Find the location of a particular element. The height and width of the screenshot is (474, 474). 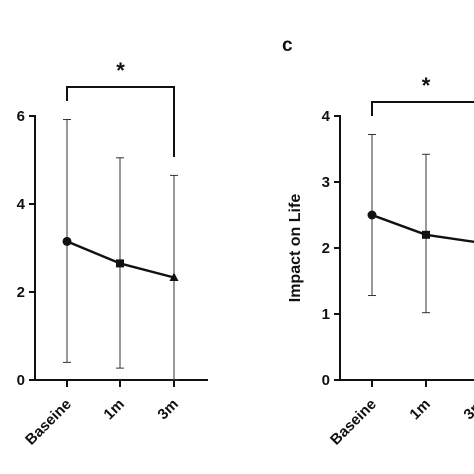

data-point-triangle is located at coordinates (174, 276).